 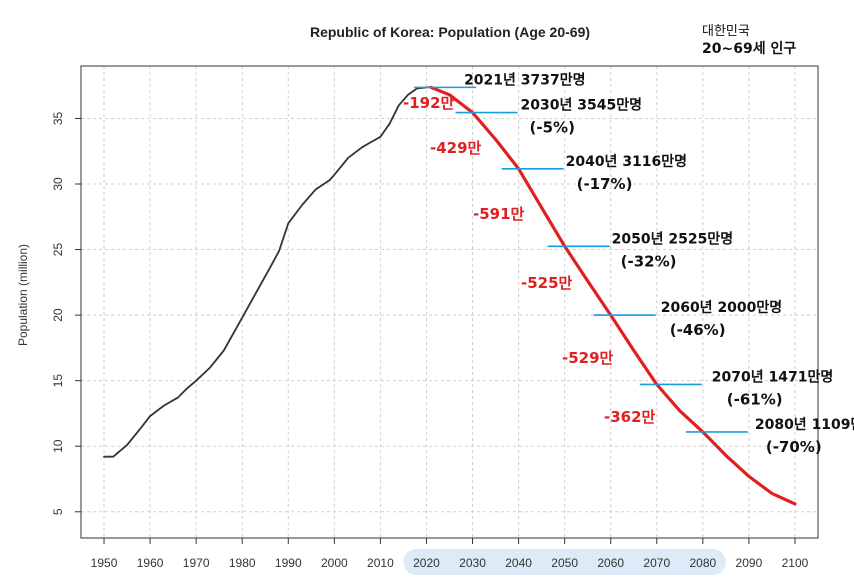 I want to click on highlight-band, so click(x=564, y=562).